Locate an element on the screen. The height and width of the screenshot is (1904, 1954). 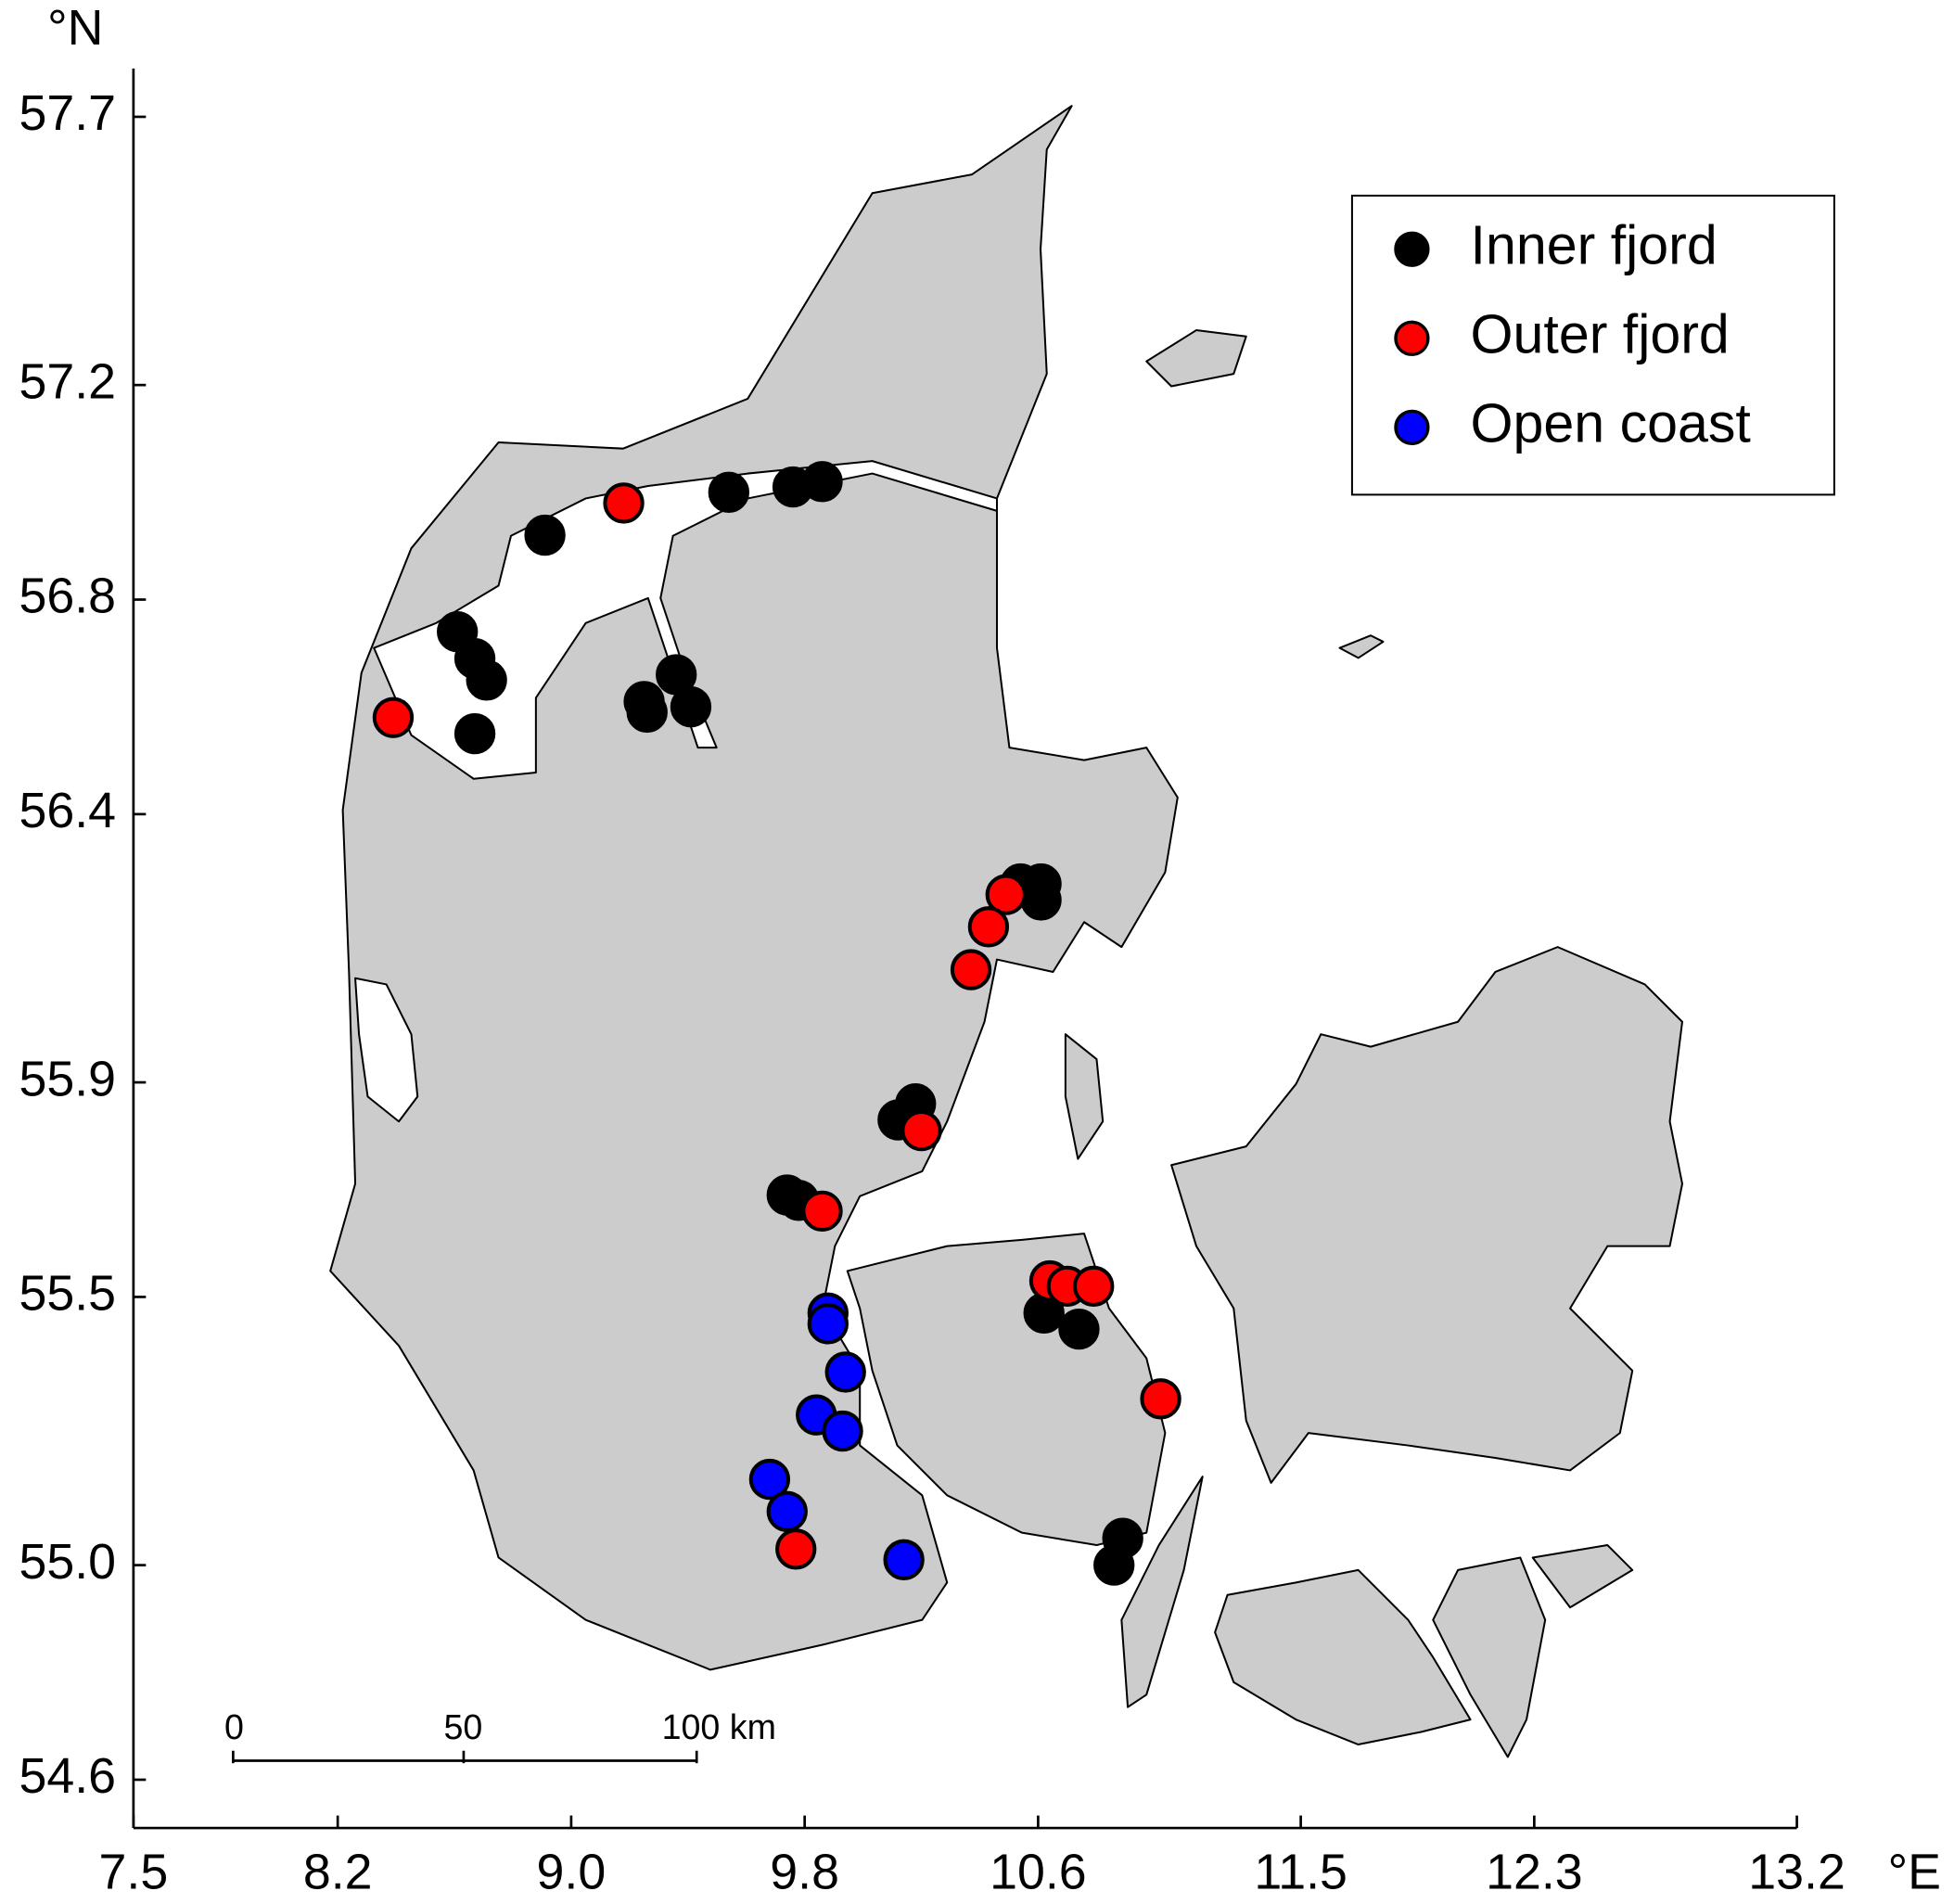
ringkobing-fjord is located at coordinates (386, 1050).